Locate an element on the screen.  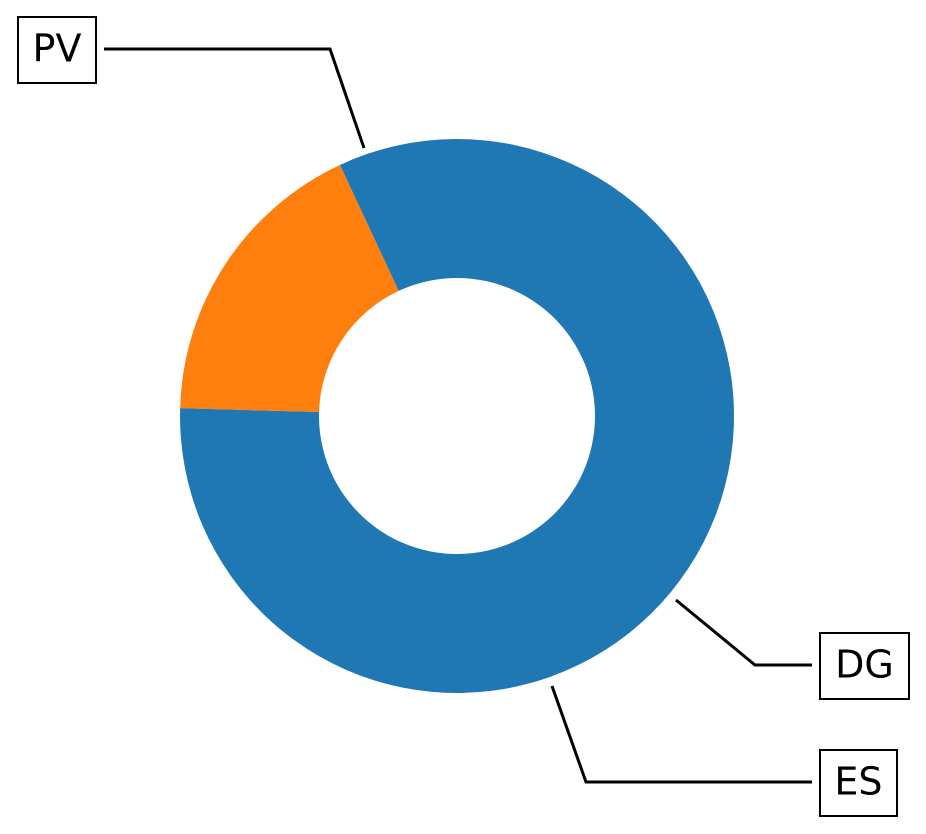
label-box-es is located at coordinates (858, 783).